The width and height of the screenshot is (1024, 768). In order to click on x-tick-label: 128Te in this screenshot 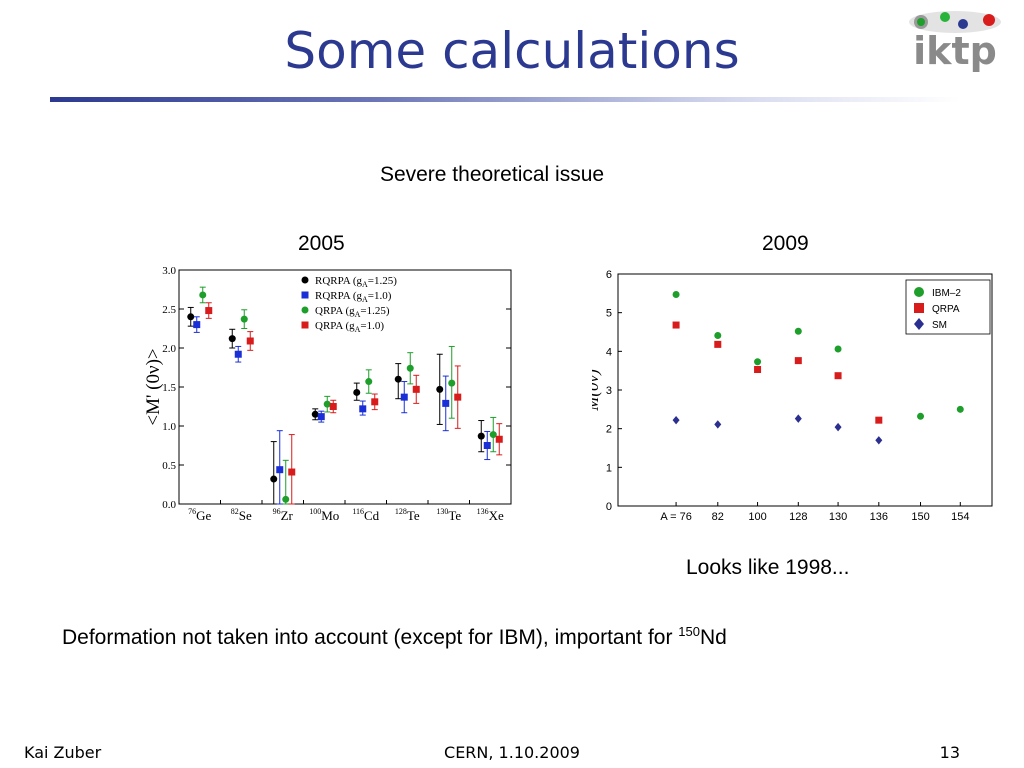, I will do `click(407, 515)`.